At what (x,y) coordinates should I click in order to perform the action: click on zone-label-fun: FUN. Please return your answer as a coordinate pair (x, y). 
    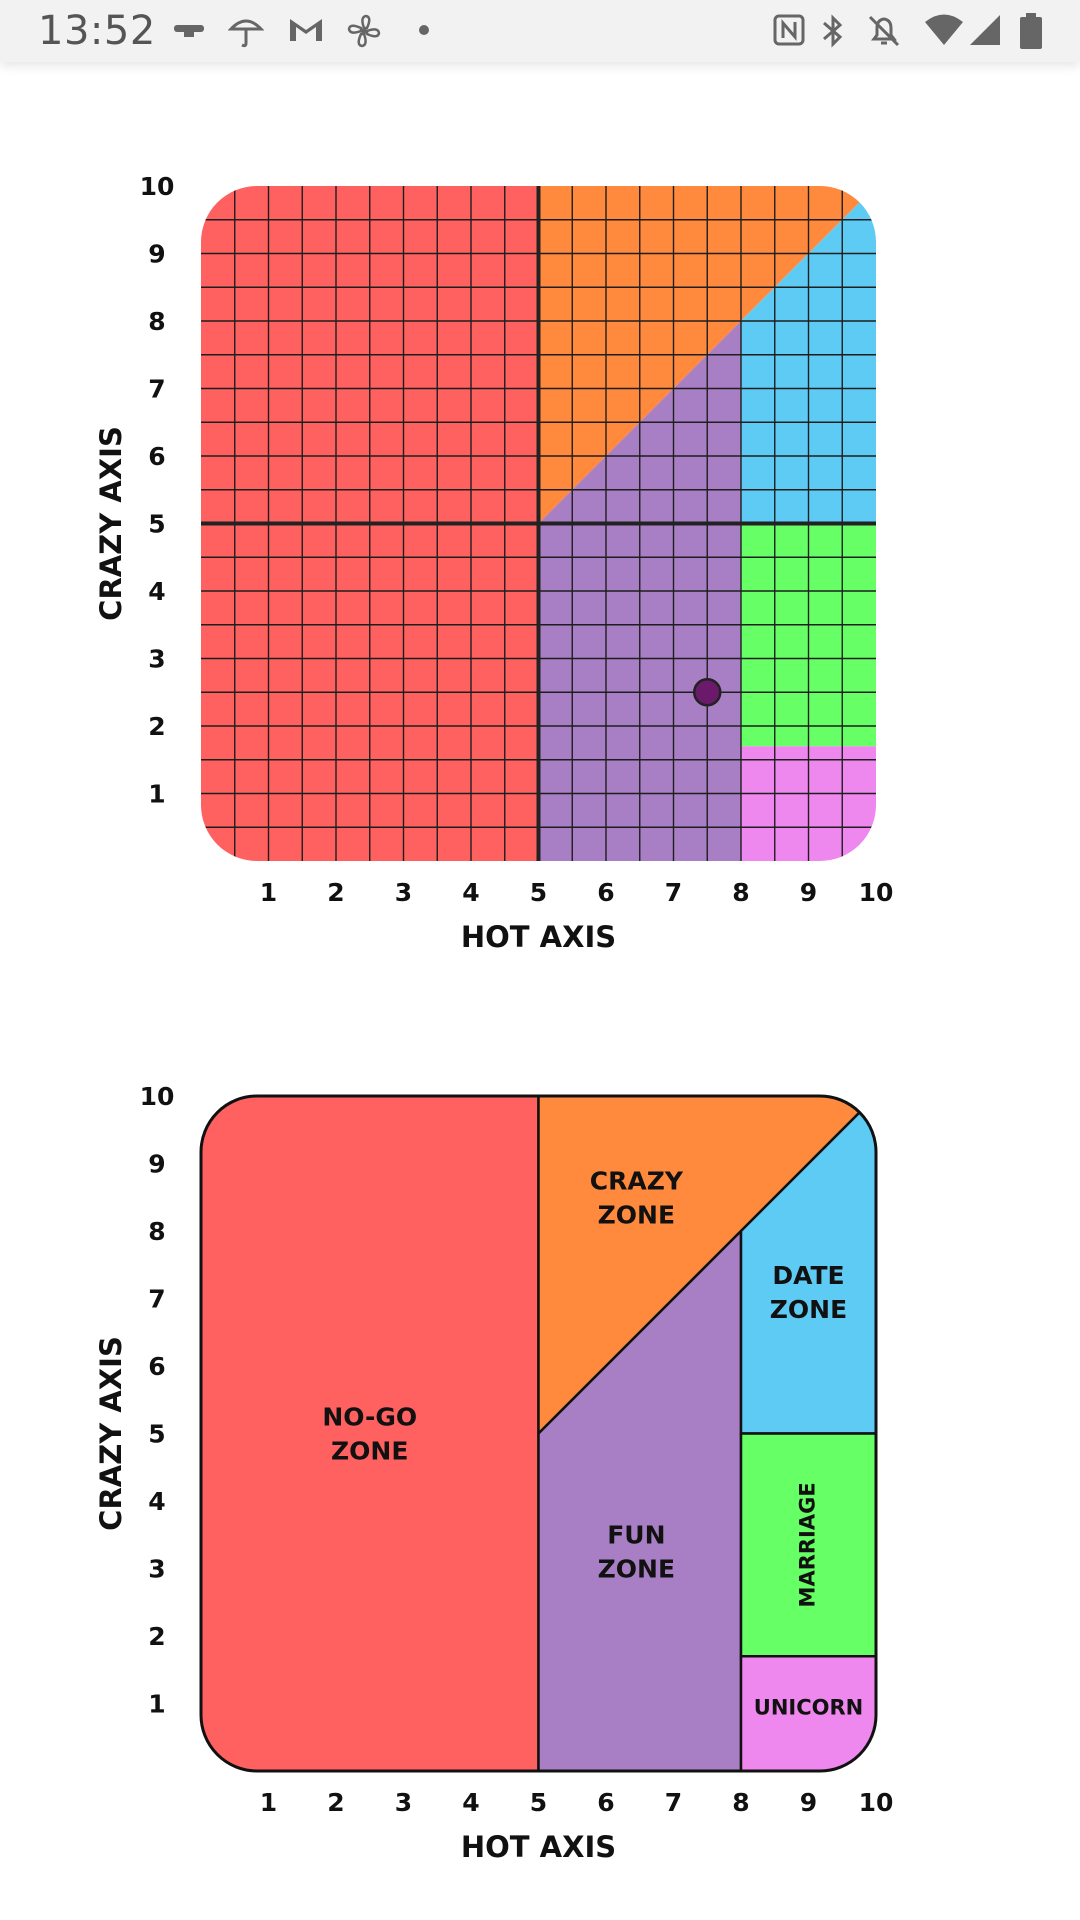
    Looking at the image, I should click on (636, 1535).